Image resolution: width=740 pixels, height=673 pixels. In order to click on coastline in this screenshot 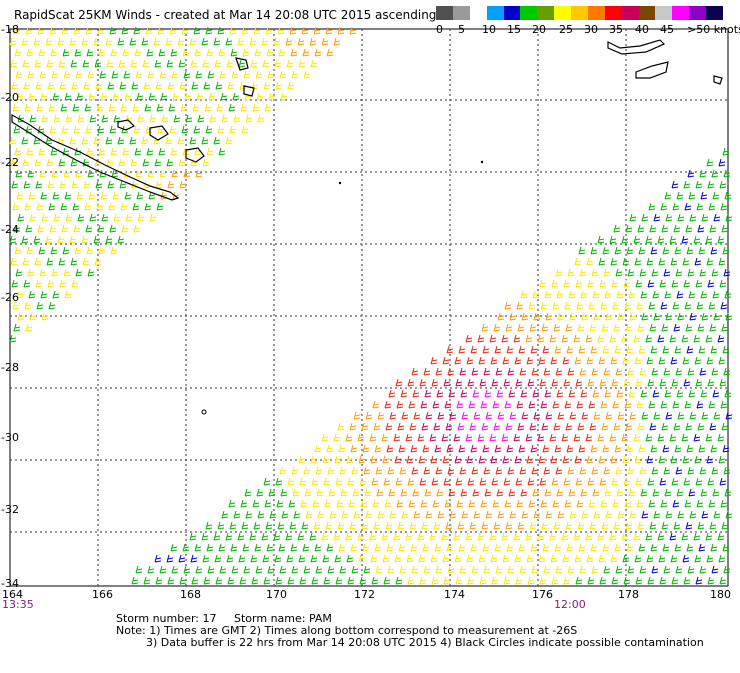, I will do `click(340, 183)`.